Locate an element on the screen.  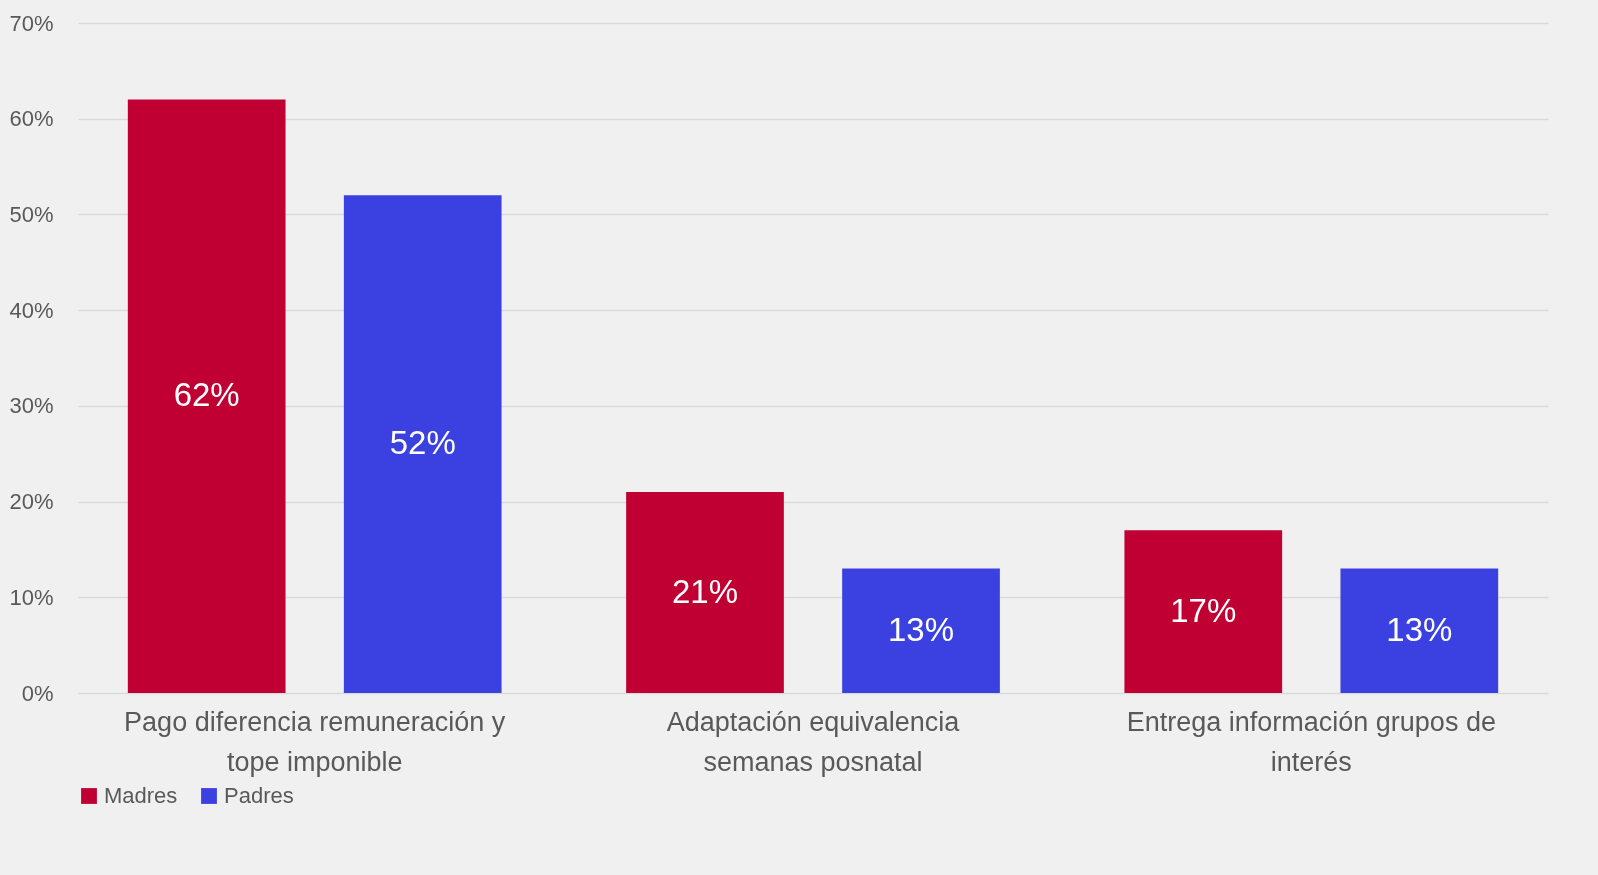
y-tick-label: 20% is located at coordinates (31, 502).